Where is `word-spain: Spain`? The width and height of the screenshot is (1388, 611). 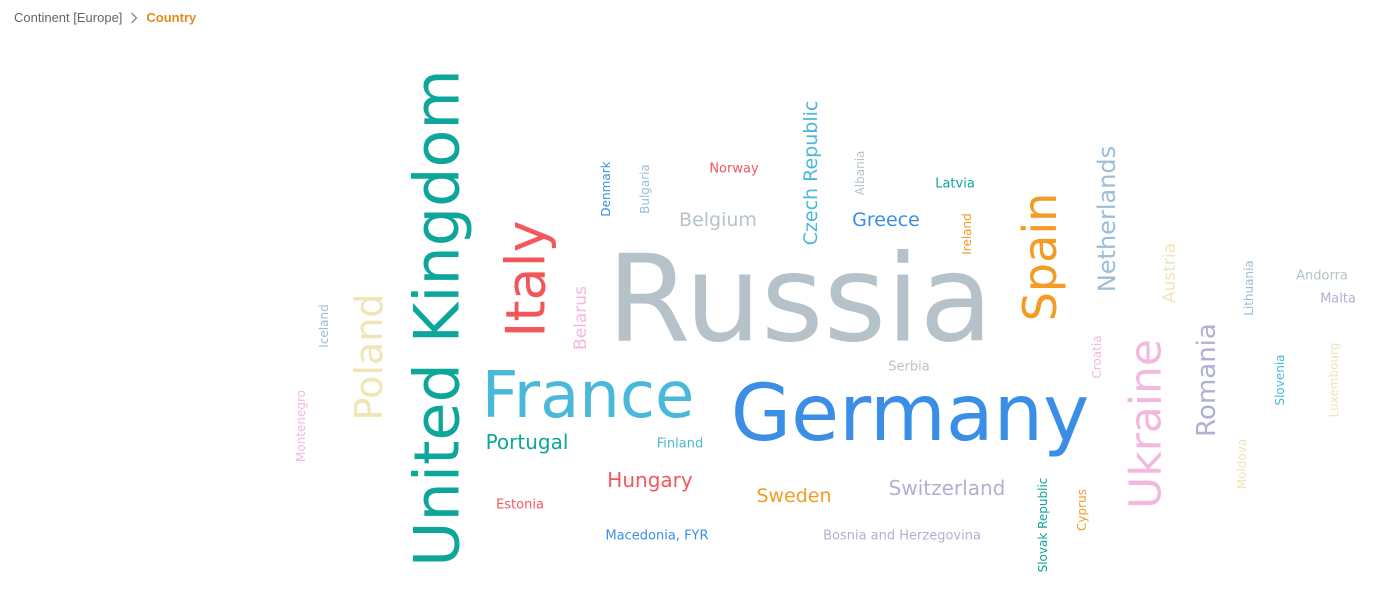 word-spain: Spain is located at coordinates (1040, 257).